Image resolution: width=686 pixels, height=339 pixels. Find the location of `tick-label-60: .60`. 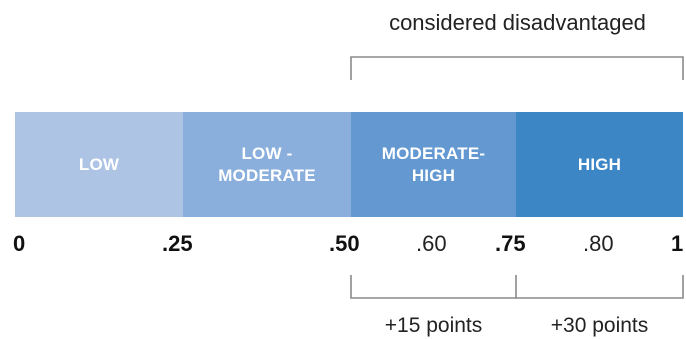

tick-label-60: .60 is located at coordinates (431, 243).